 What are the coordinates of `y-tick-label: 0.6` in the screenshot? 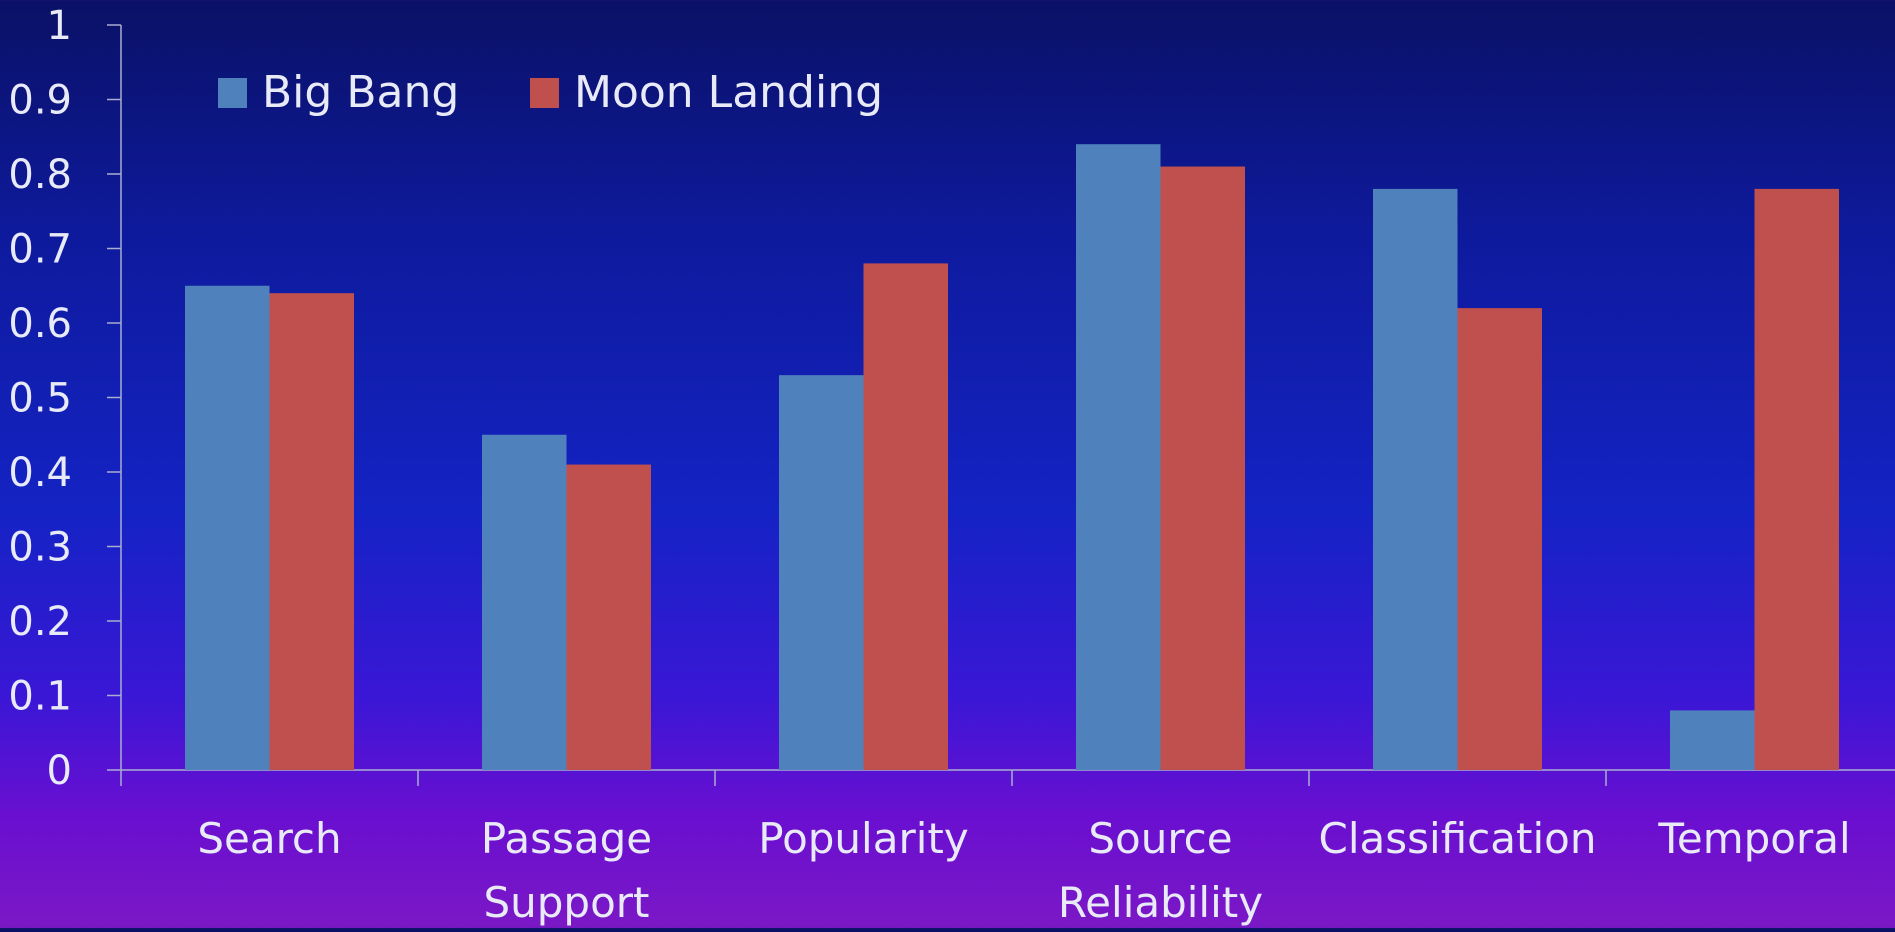 It's located at (40, 324).